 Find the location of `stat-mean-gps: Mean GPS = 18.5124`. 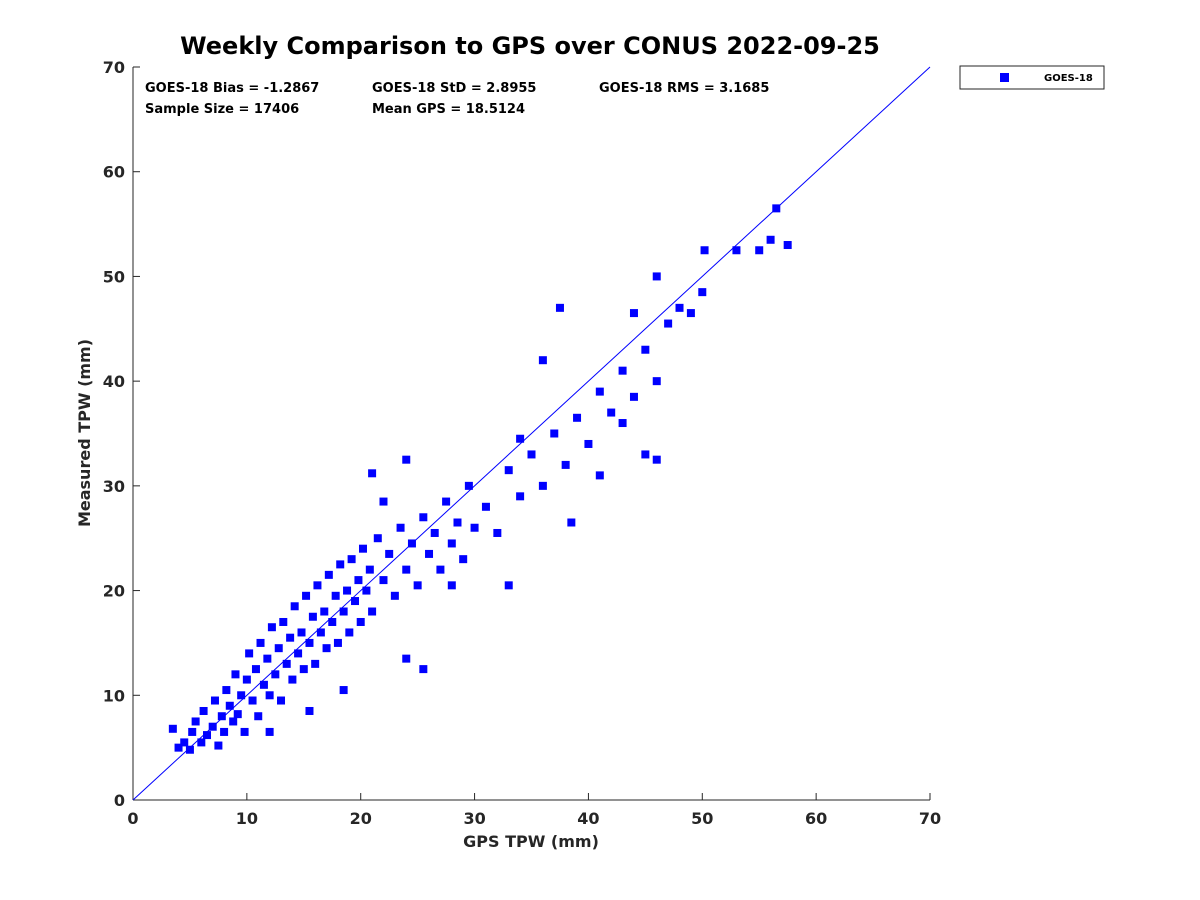

stat-mean-gps: Mean GPS = 18.5124 is located at coordinates (448, 109).